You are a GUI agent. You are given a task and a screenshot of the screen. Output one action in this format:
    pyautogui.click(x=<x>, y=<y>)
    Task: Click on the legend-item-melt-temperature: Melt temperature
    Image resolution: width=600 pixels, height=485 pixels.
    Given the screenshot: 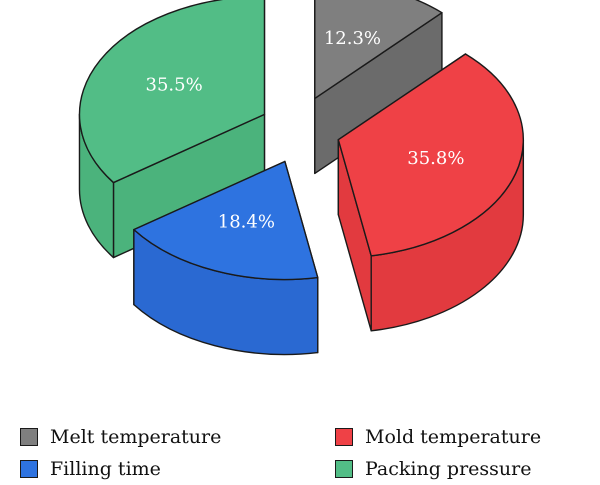 What is the action you would take?
    pyautogui.click(x=120, y=437)
    